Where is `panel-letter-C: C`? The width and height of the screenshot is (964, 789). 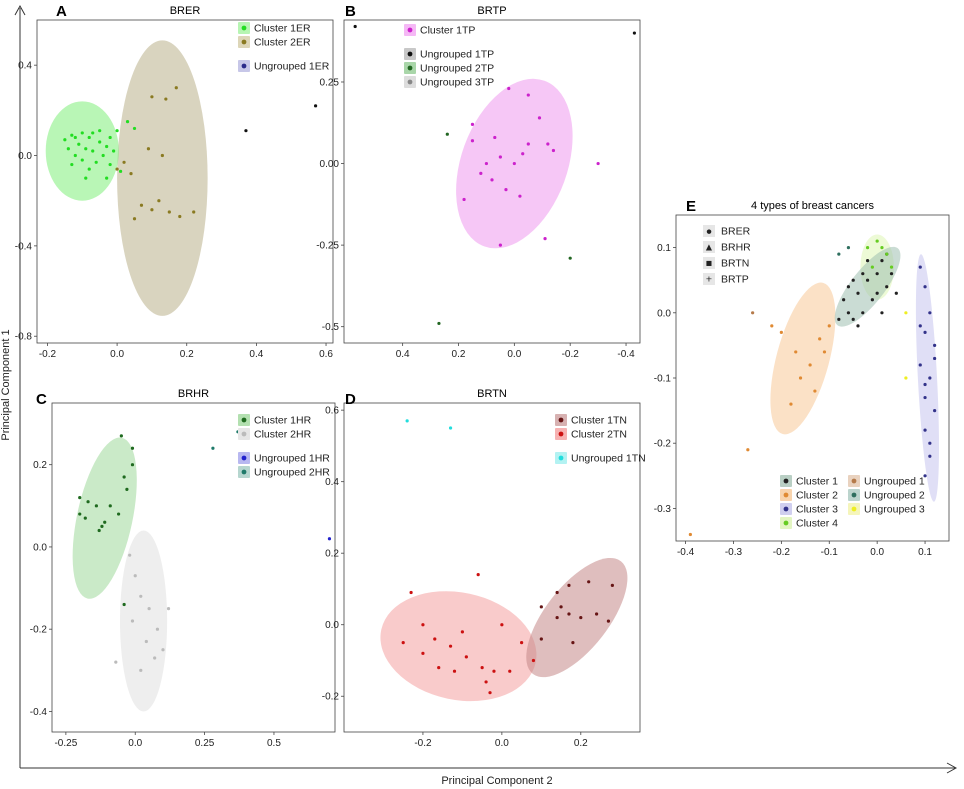 panel-letter-C: C is located at coordinates (41, 399).